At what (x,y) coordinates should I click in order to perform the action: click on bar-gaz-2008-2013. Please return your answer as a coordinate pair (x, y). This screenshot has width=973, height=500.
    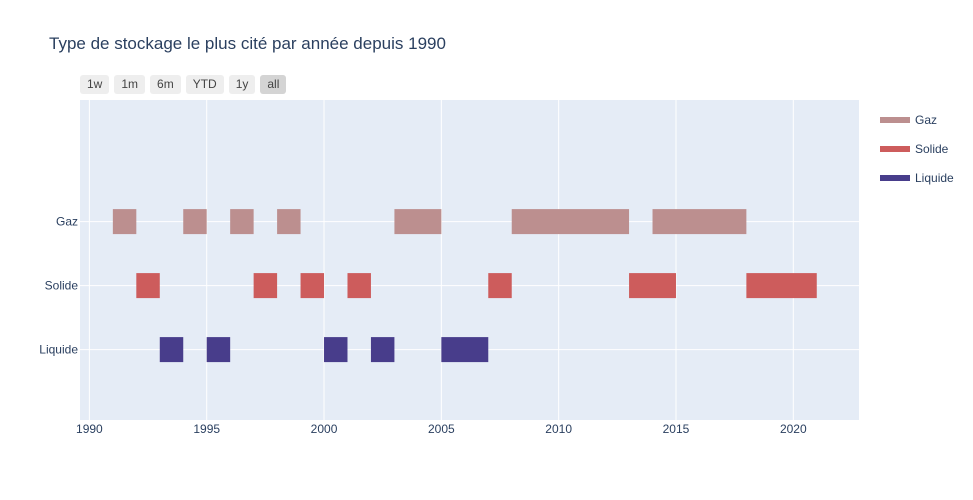
    Looking at the image, I should click on (570, 222).